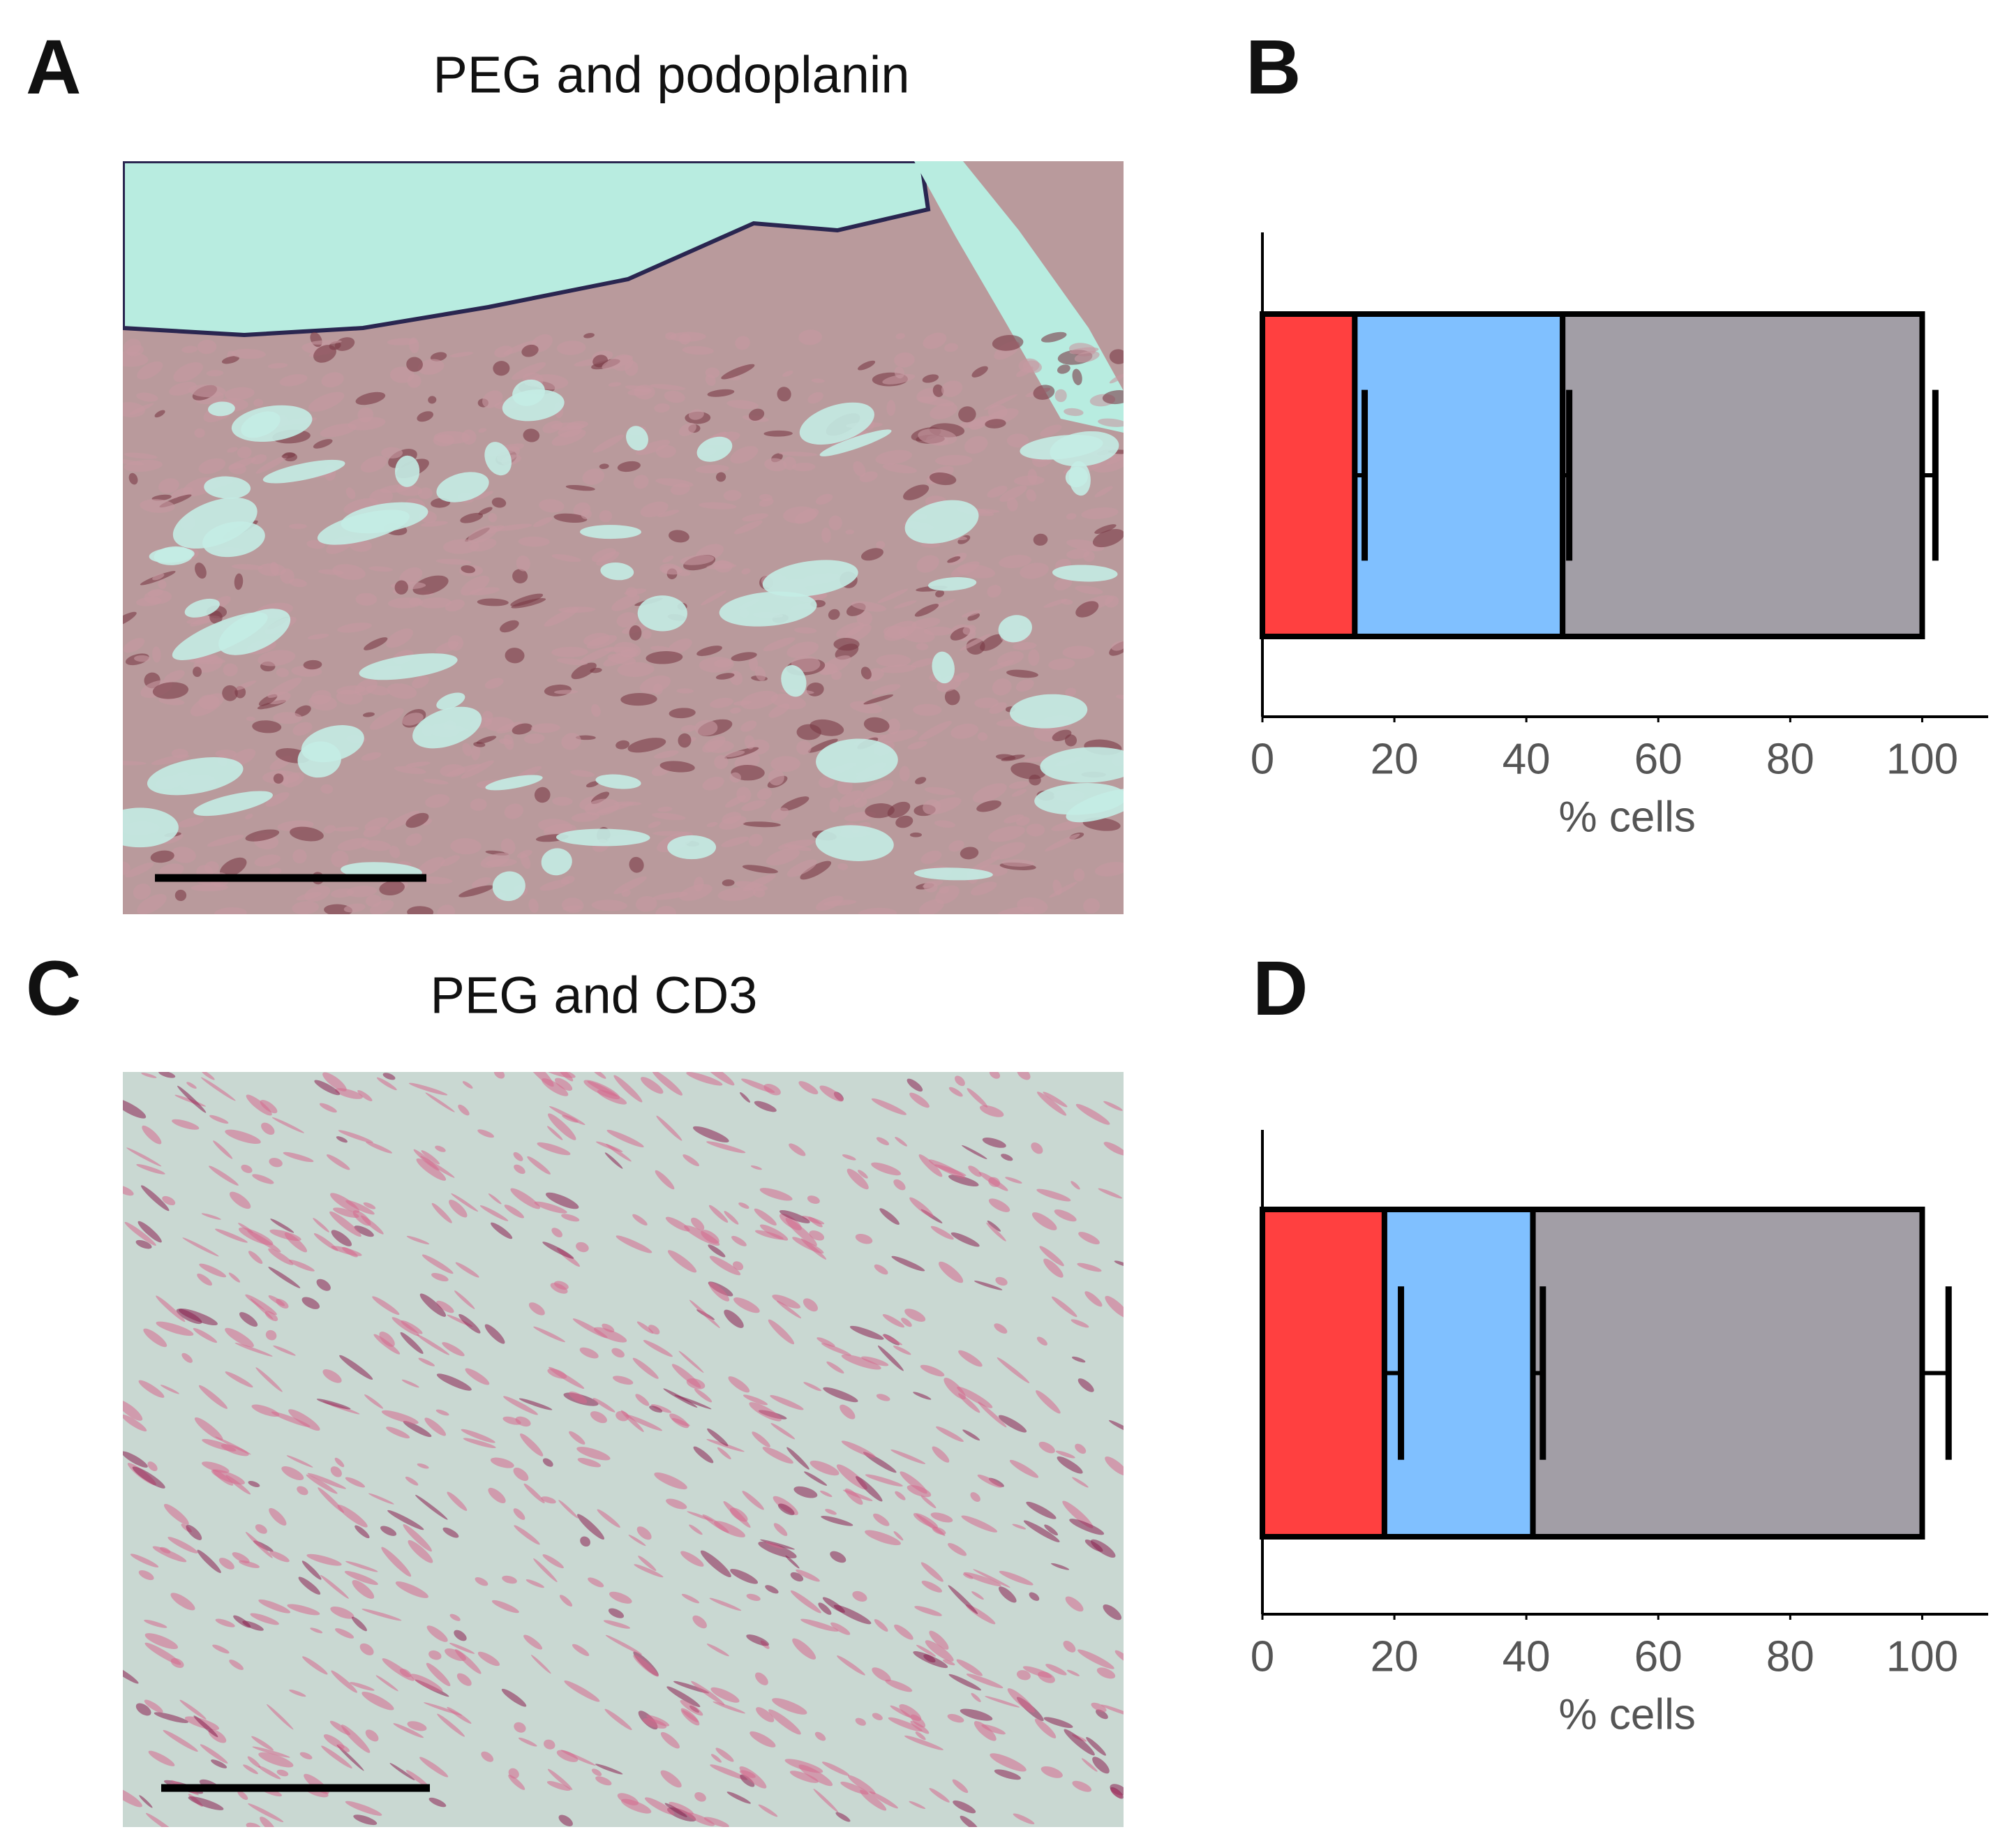 This screenshot has height=1848, width=2014. Describe the element at coordinates (941, 522) in the screenshot. I see `space` at that location.